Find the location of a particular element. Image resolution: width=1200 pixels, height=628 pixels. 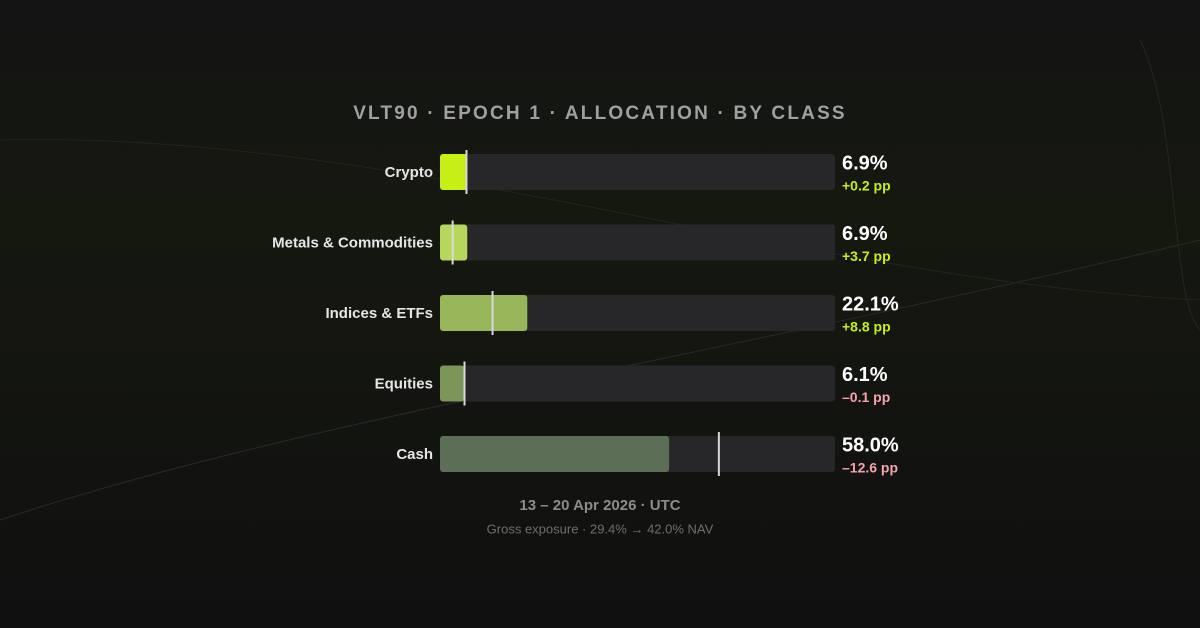

chart-title: VLT90 · EPOCH 1 · ALLOCATION · BY CLASS is located at coordinates (600, 113).